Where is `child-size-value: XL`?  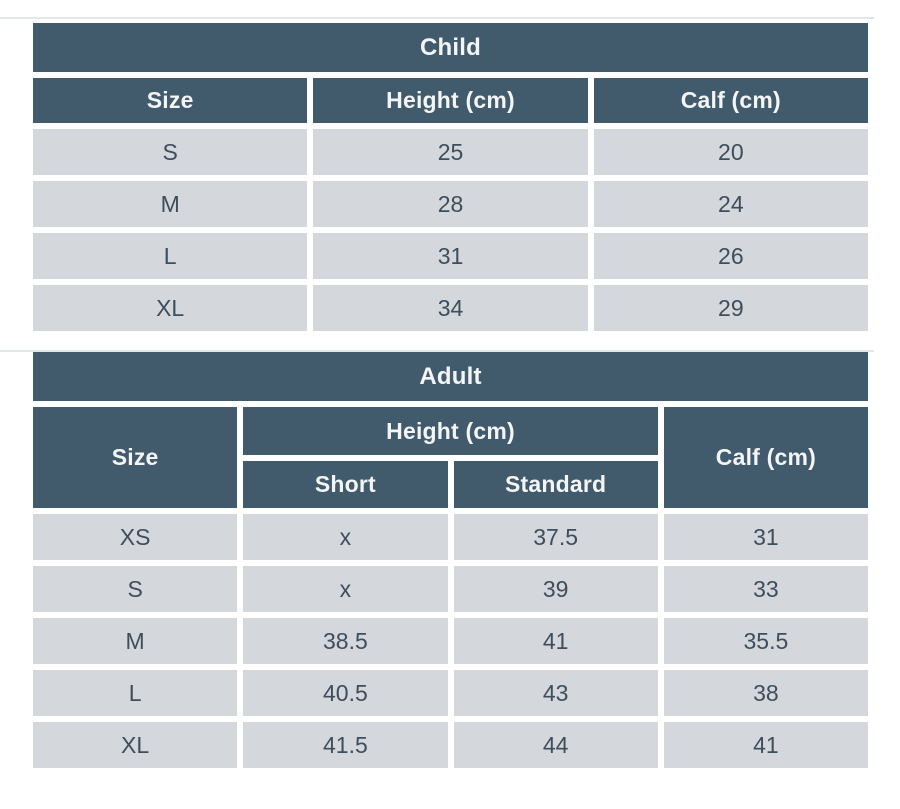
child-size-value: XL is located at coordinates (170, 308).